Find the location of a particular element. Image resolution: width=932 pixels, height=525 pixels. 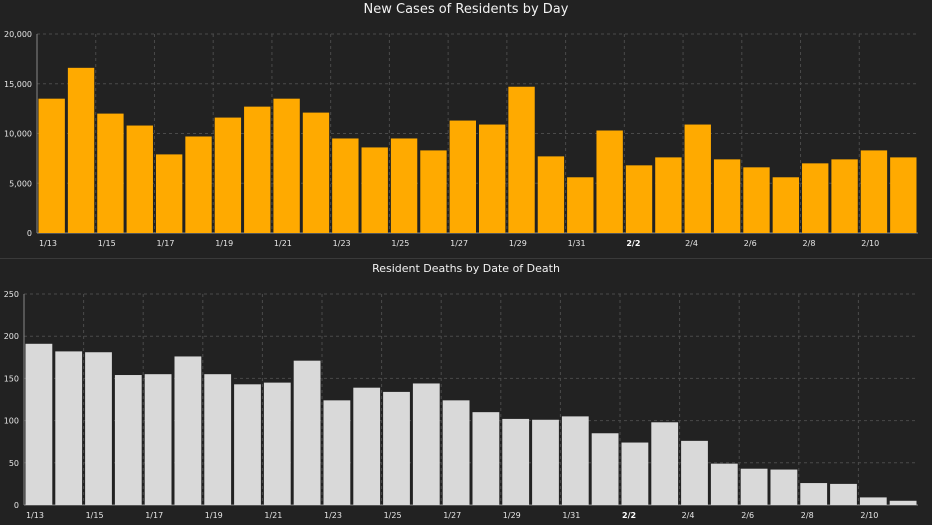

deaths-ytick-label: 200 is located at coordinates (11, 336).